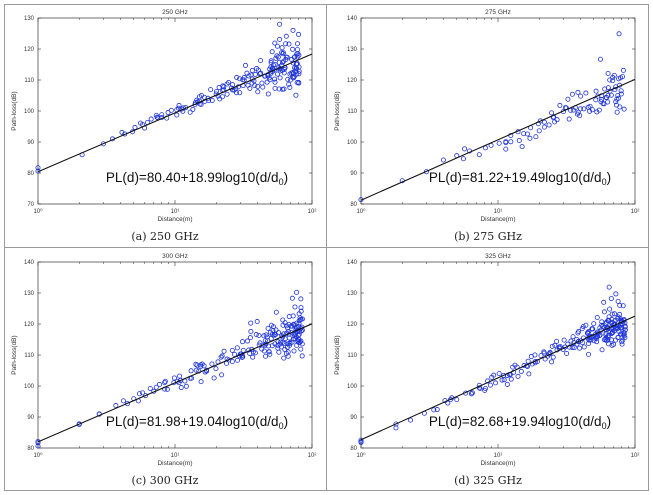 This screenshot has height=495, width=653. I want to click on x-tick-label: 10², so click(635, 212).